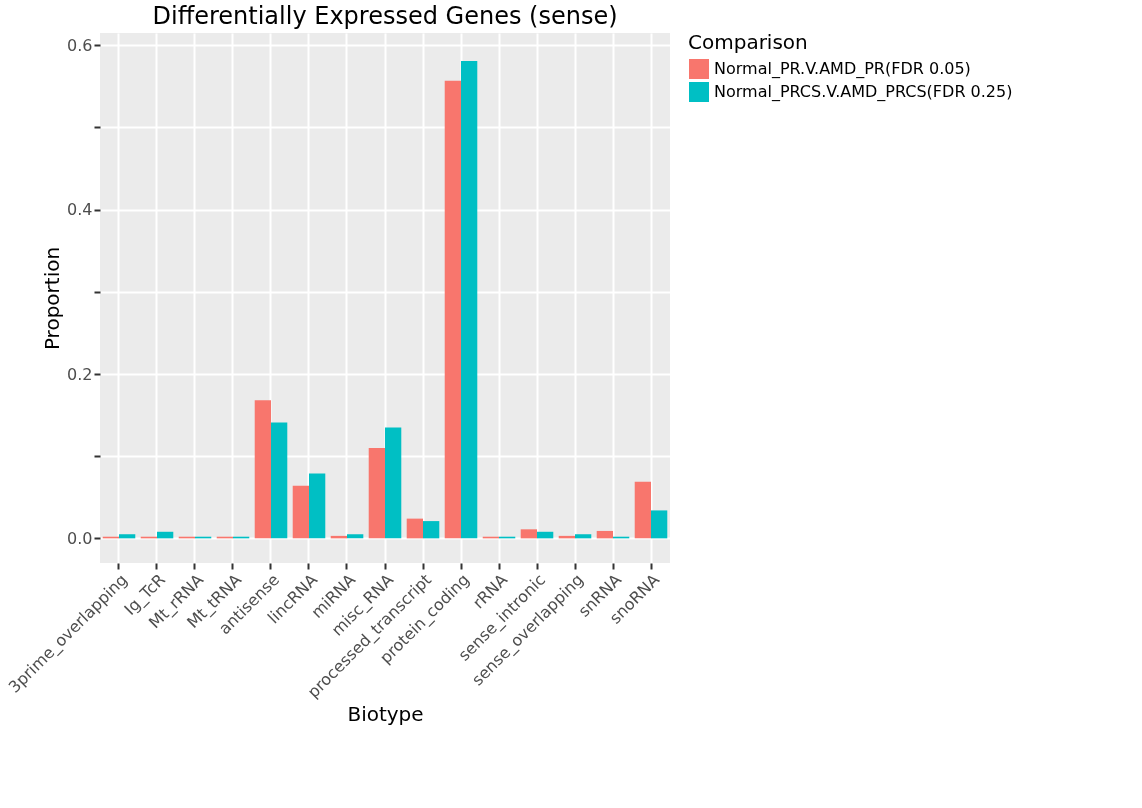 The image size is (1142, 808). I want to click on y-tick-label: 0.2, so click(80, 374).